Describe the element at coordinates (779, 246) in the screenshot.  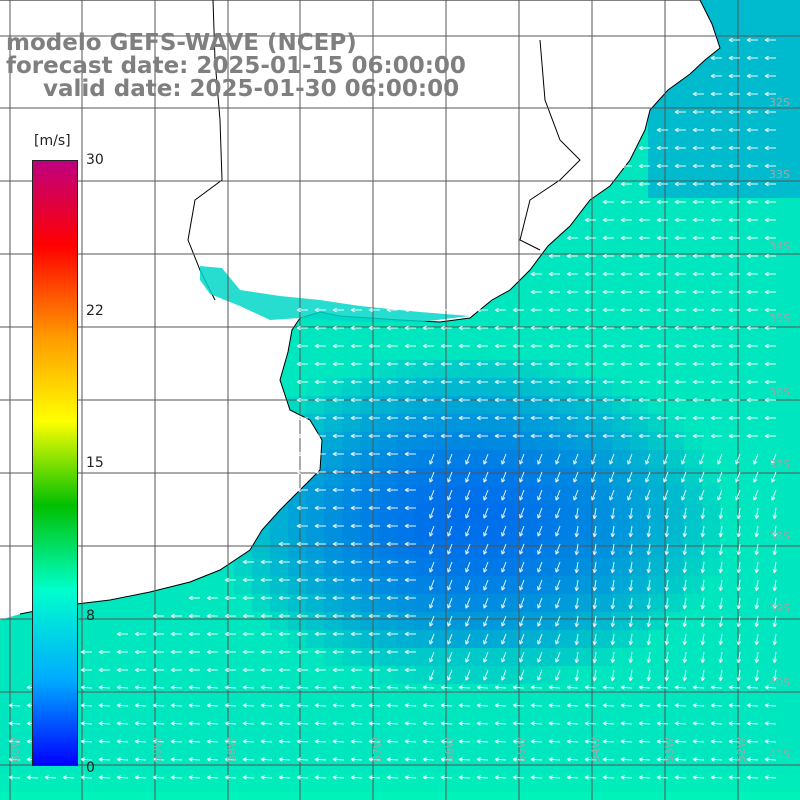
I see `lat-label-34s: 34S` at that location.